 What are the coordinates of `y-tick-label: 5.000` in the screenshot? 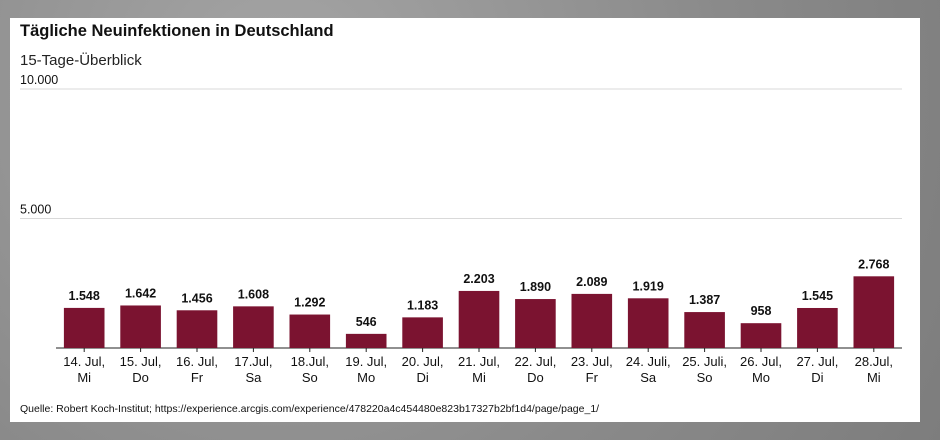 It's located at (35, 210).